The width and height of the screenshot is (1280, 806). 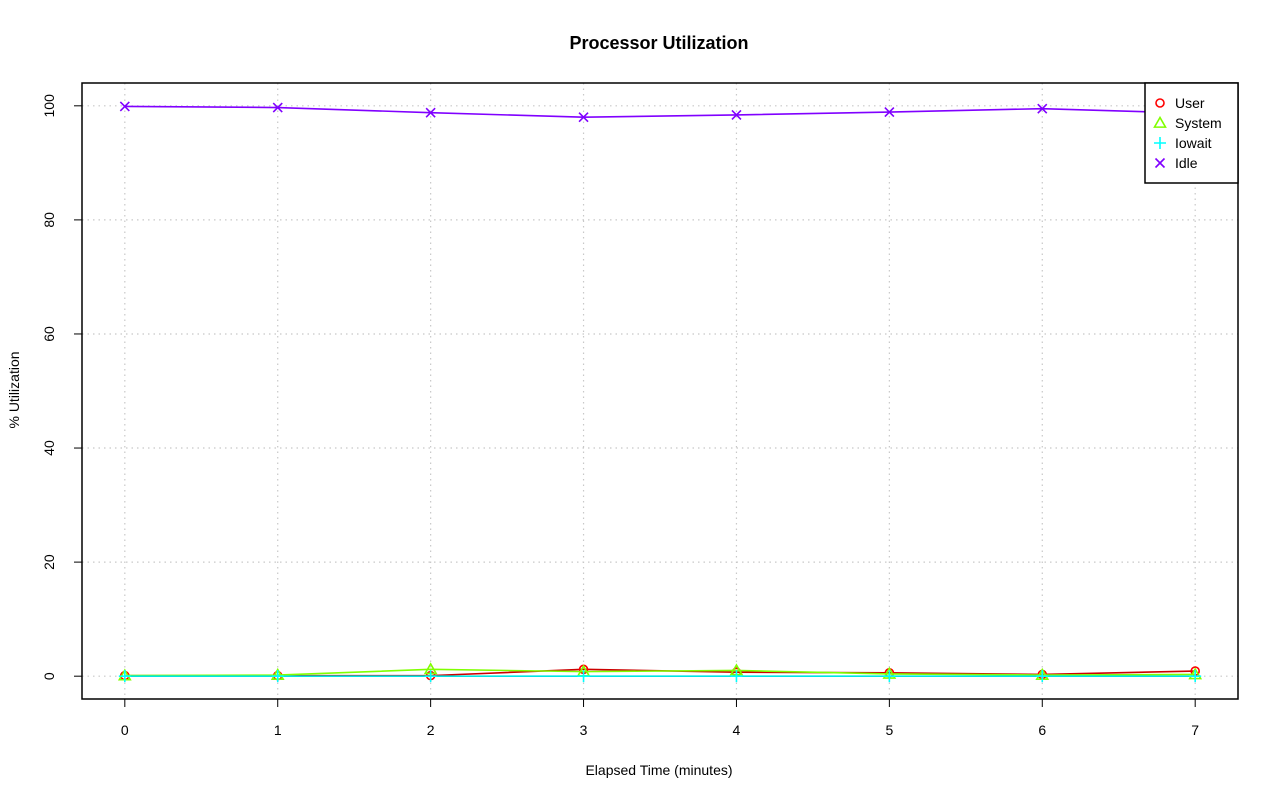 What do you see at coordinates (1198, 123) in the screenshot?
I see `legend-label-system: System` at bounding box center [1198, 123].